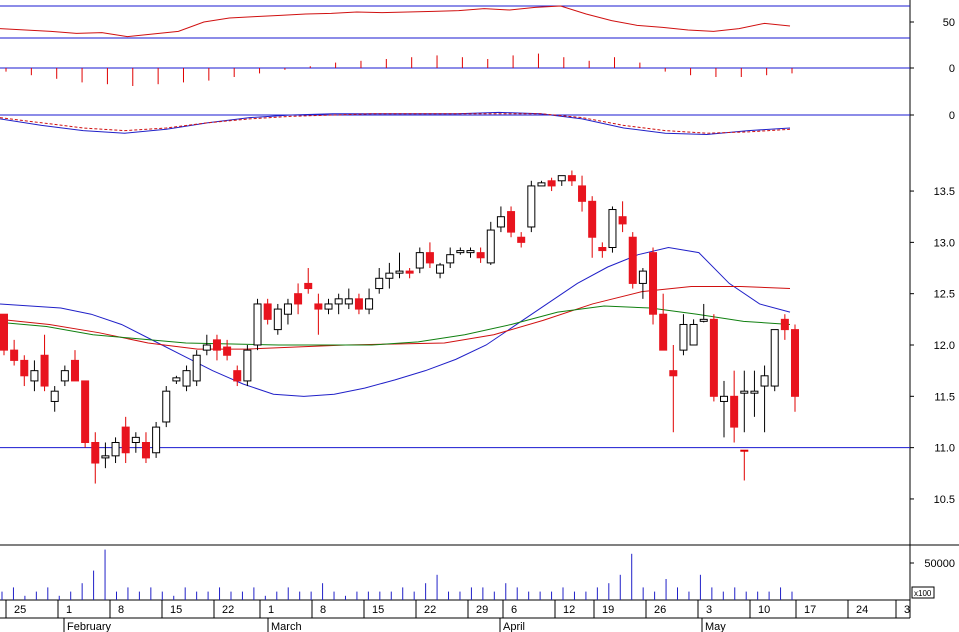 The image size is (959, 632). I want to click on date-label: 25, so click(20, 610).